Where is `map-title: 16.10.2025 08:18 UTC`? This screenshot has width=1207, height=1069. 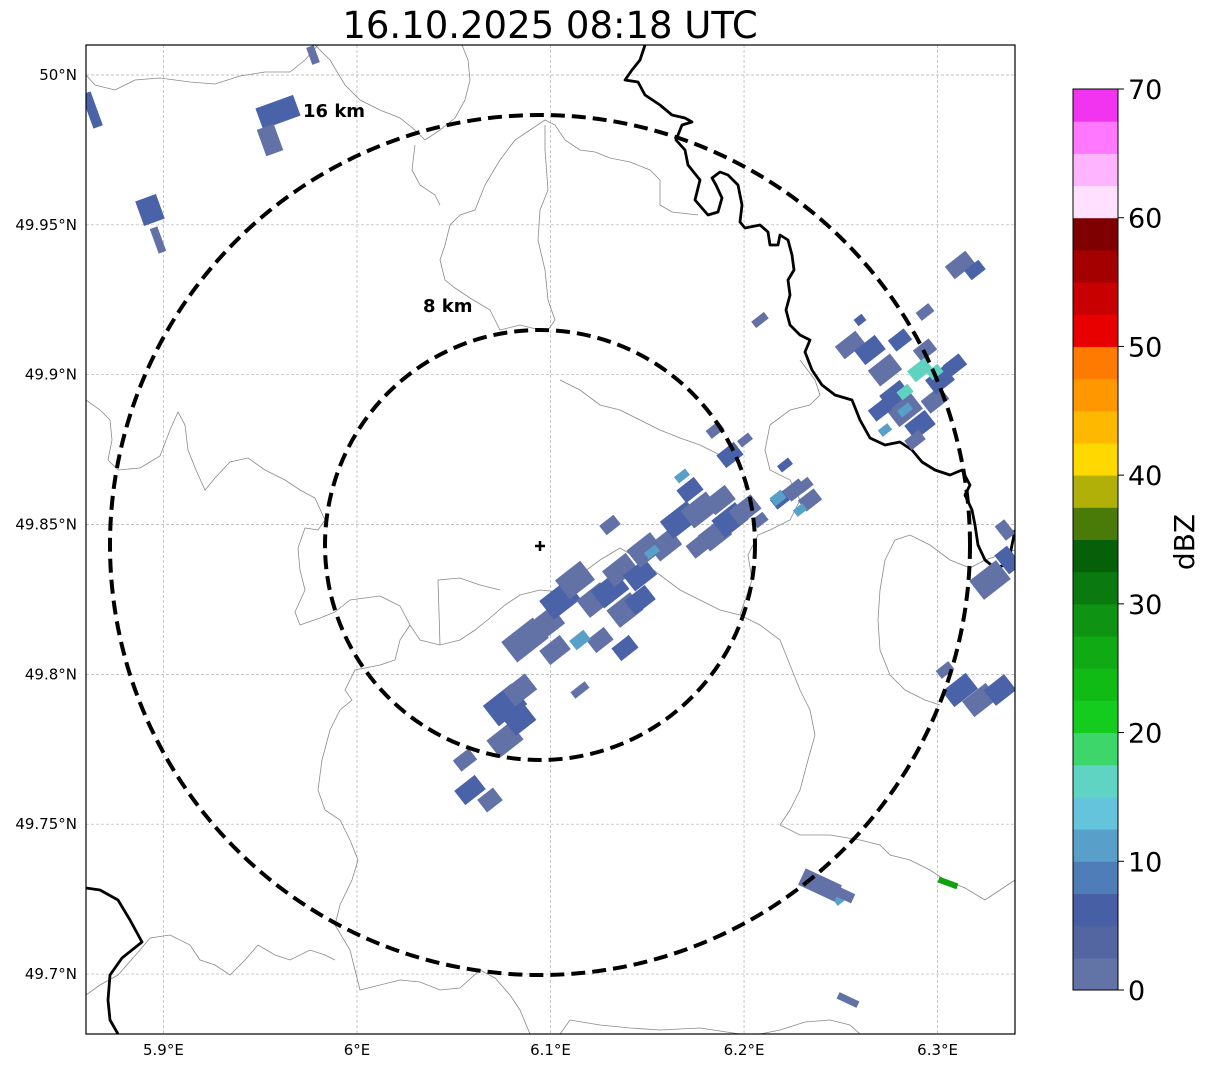
map-title: 16.10.2025 08:18 UTC is located at coordinates (550, 25).